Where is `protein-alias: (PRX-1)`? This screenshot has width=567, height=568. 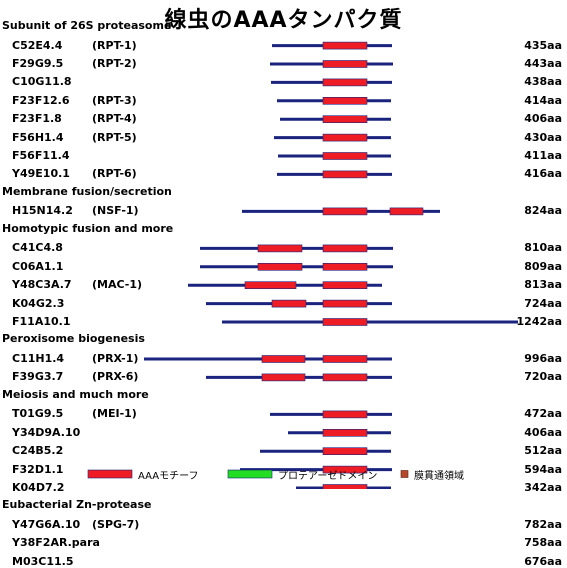
protein-alias: (PRX-1) is located at coordinates (115, 358).